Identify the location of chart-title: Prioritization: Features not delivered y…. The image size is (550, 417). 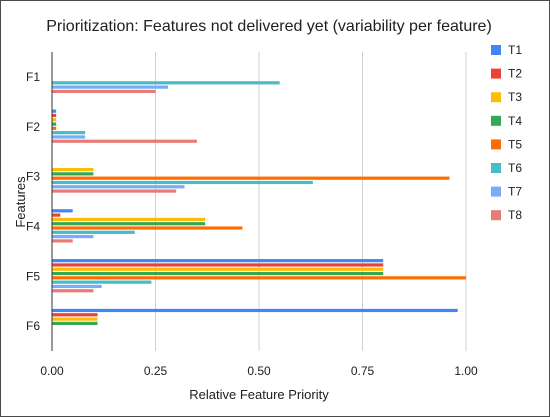
(269, 26).